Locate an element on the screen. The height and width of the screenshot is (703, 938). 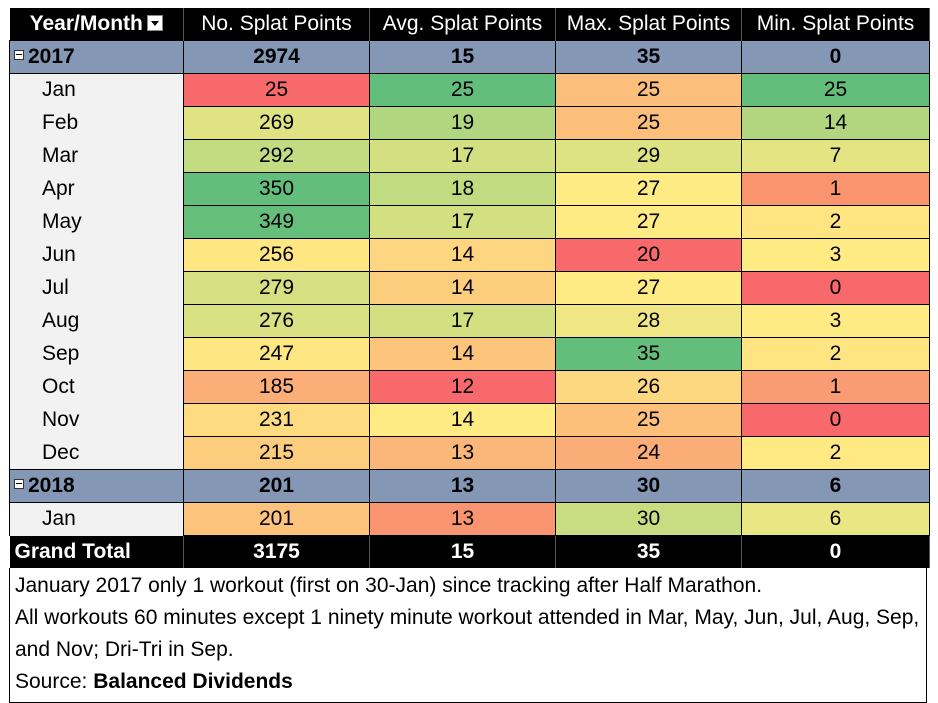
month-label: Jul is located at coordinates (96, 288).